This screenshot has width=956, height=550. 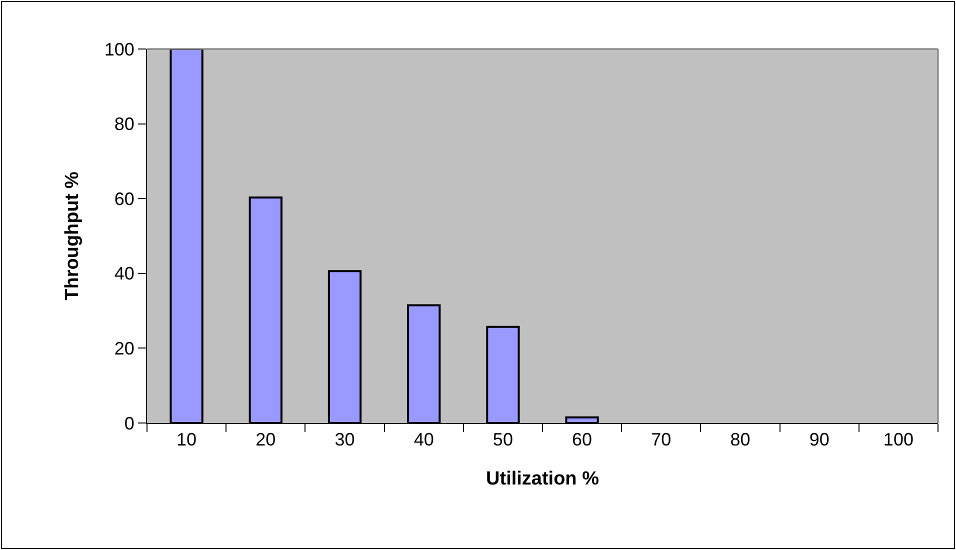 I want to click on x-axis-title: Utilization %, so click(x=543, y=479).